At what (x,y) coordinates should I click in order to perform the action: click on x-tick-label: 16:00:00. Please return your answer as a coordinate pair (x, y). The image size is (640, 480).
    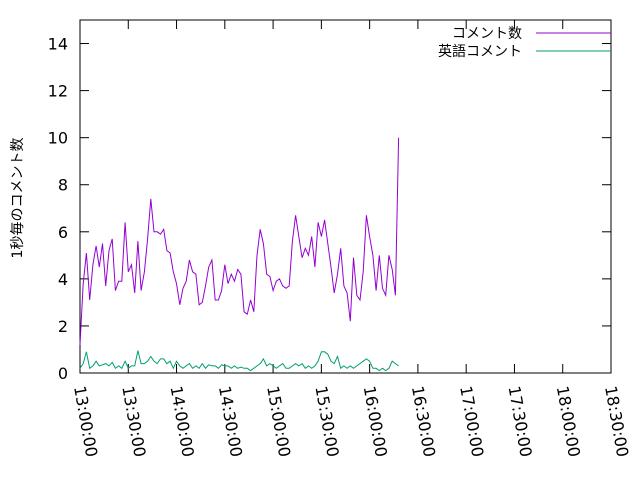
    Looking at the image, I should click on (375, 421).